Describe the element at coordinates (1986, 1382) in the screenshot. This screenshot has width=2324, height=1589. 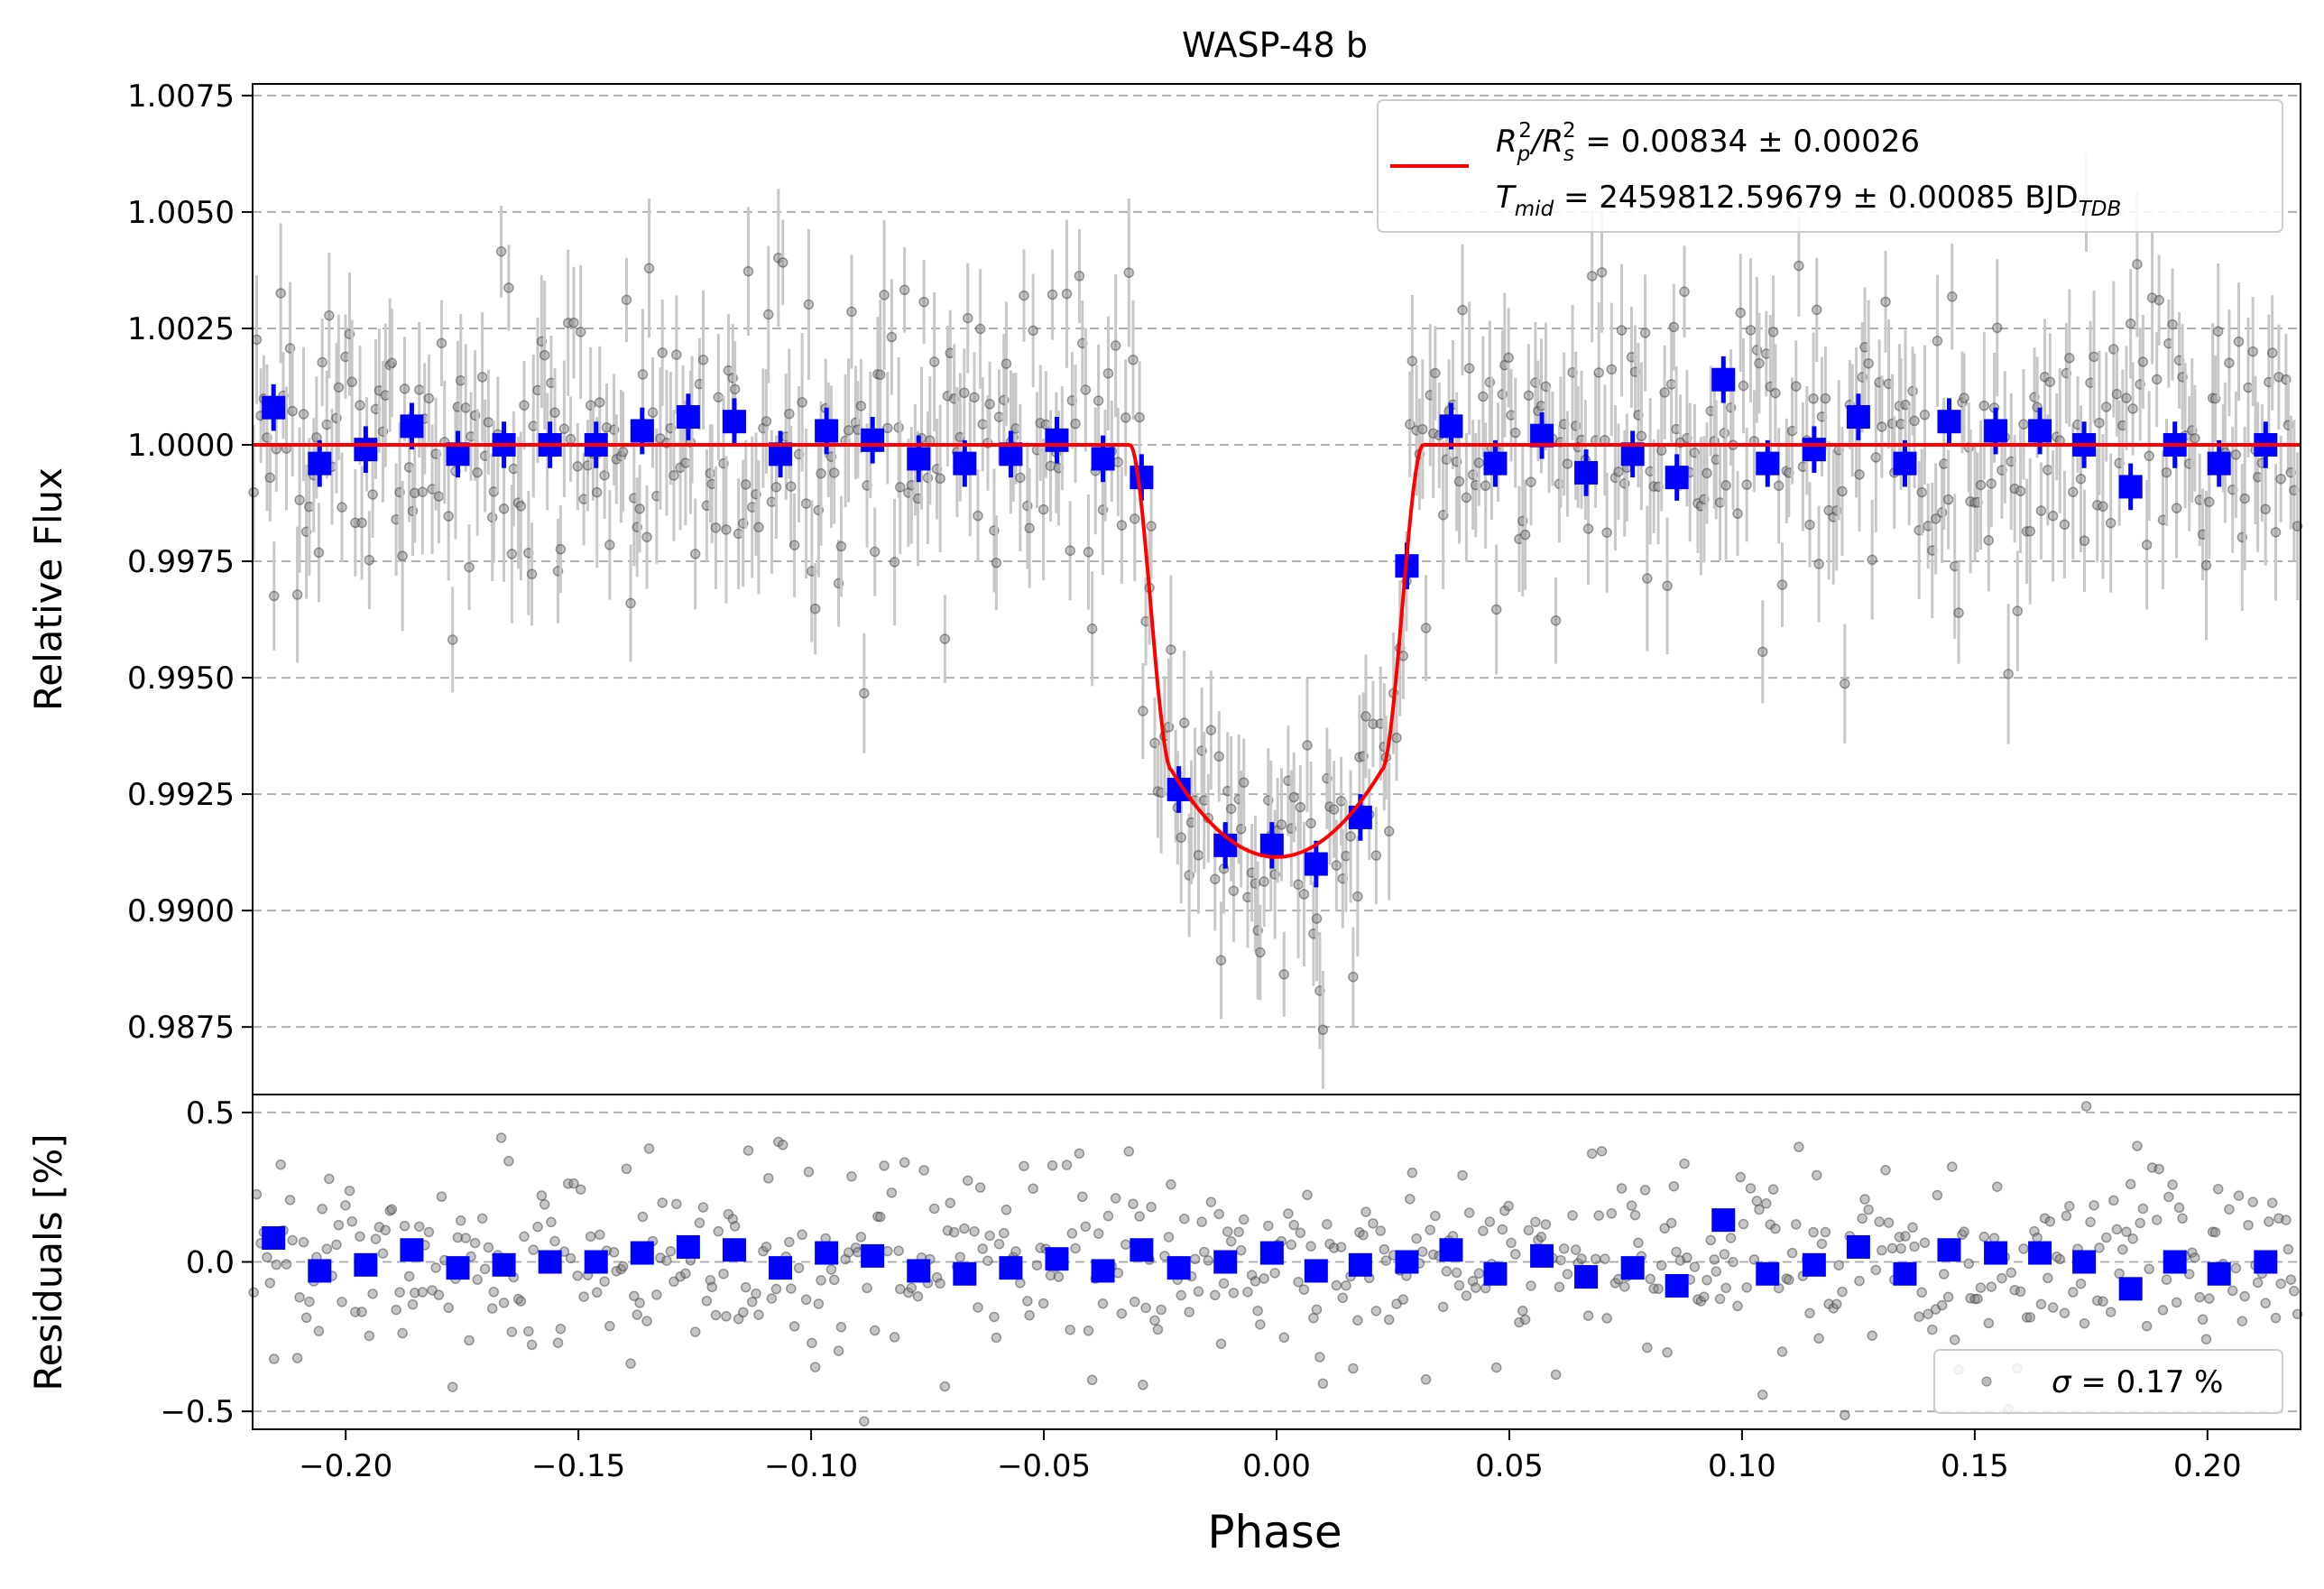
I see `sigma-legend-marker` at that location.